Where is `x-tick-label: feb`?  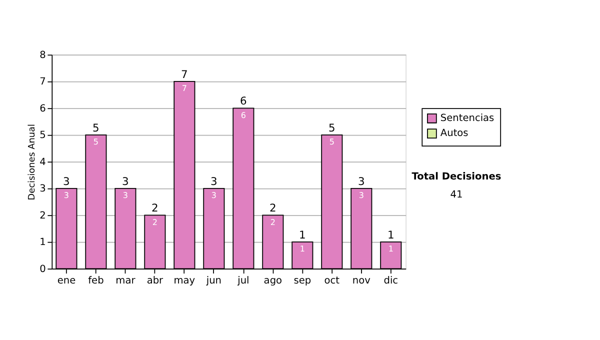
x-tick-label: feb is located at coordinates (96, 280).